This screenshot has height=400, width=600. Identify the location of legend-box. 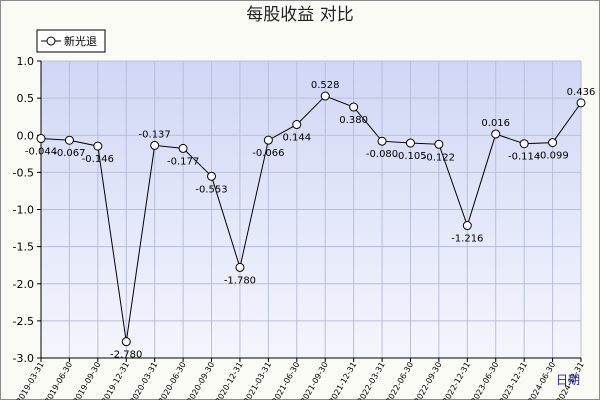
(71, 41).